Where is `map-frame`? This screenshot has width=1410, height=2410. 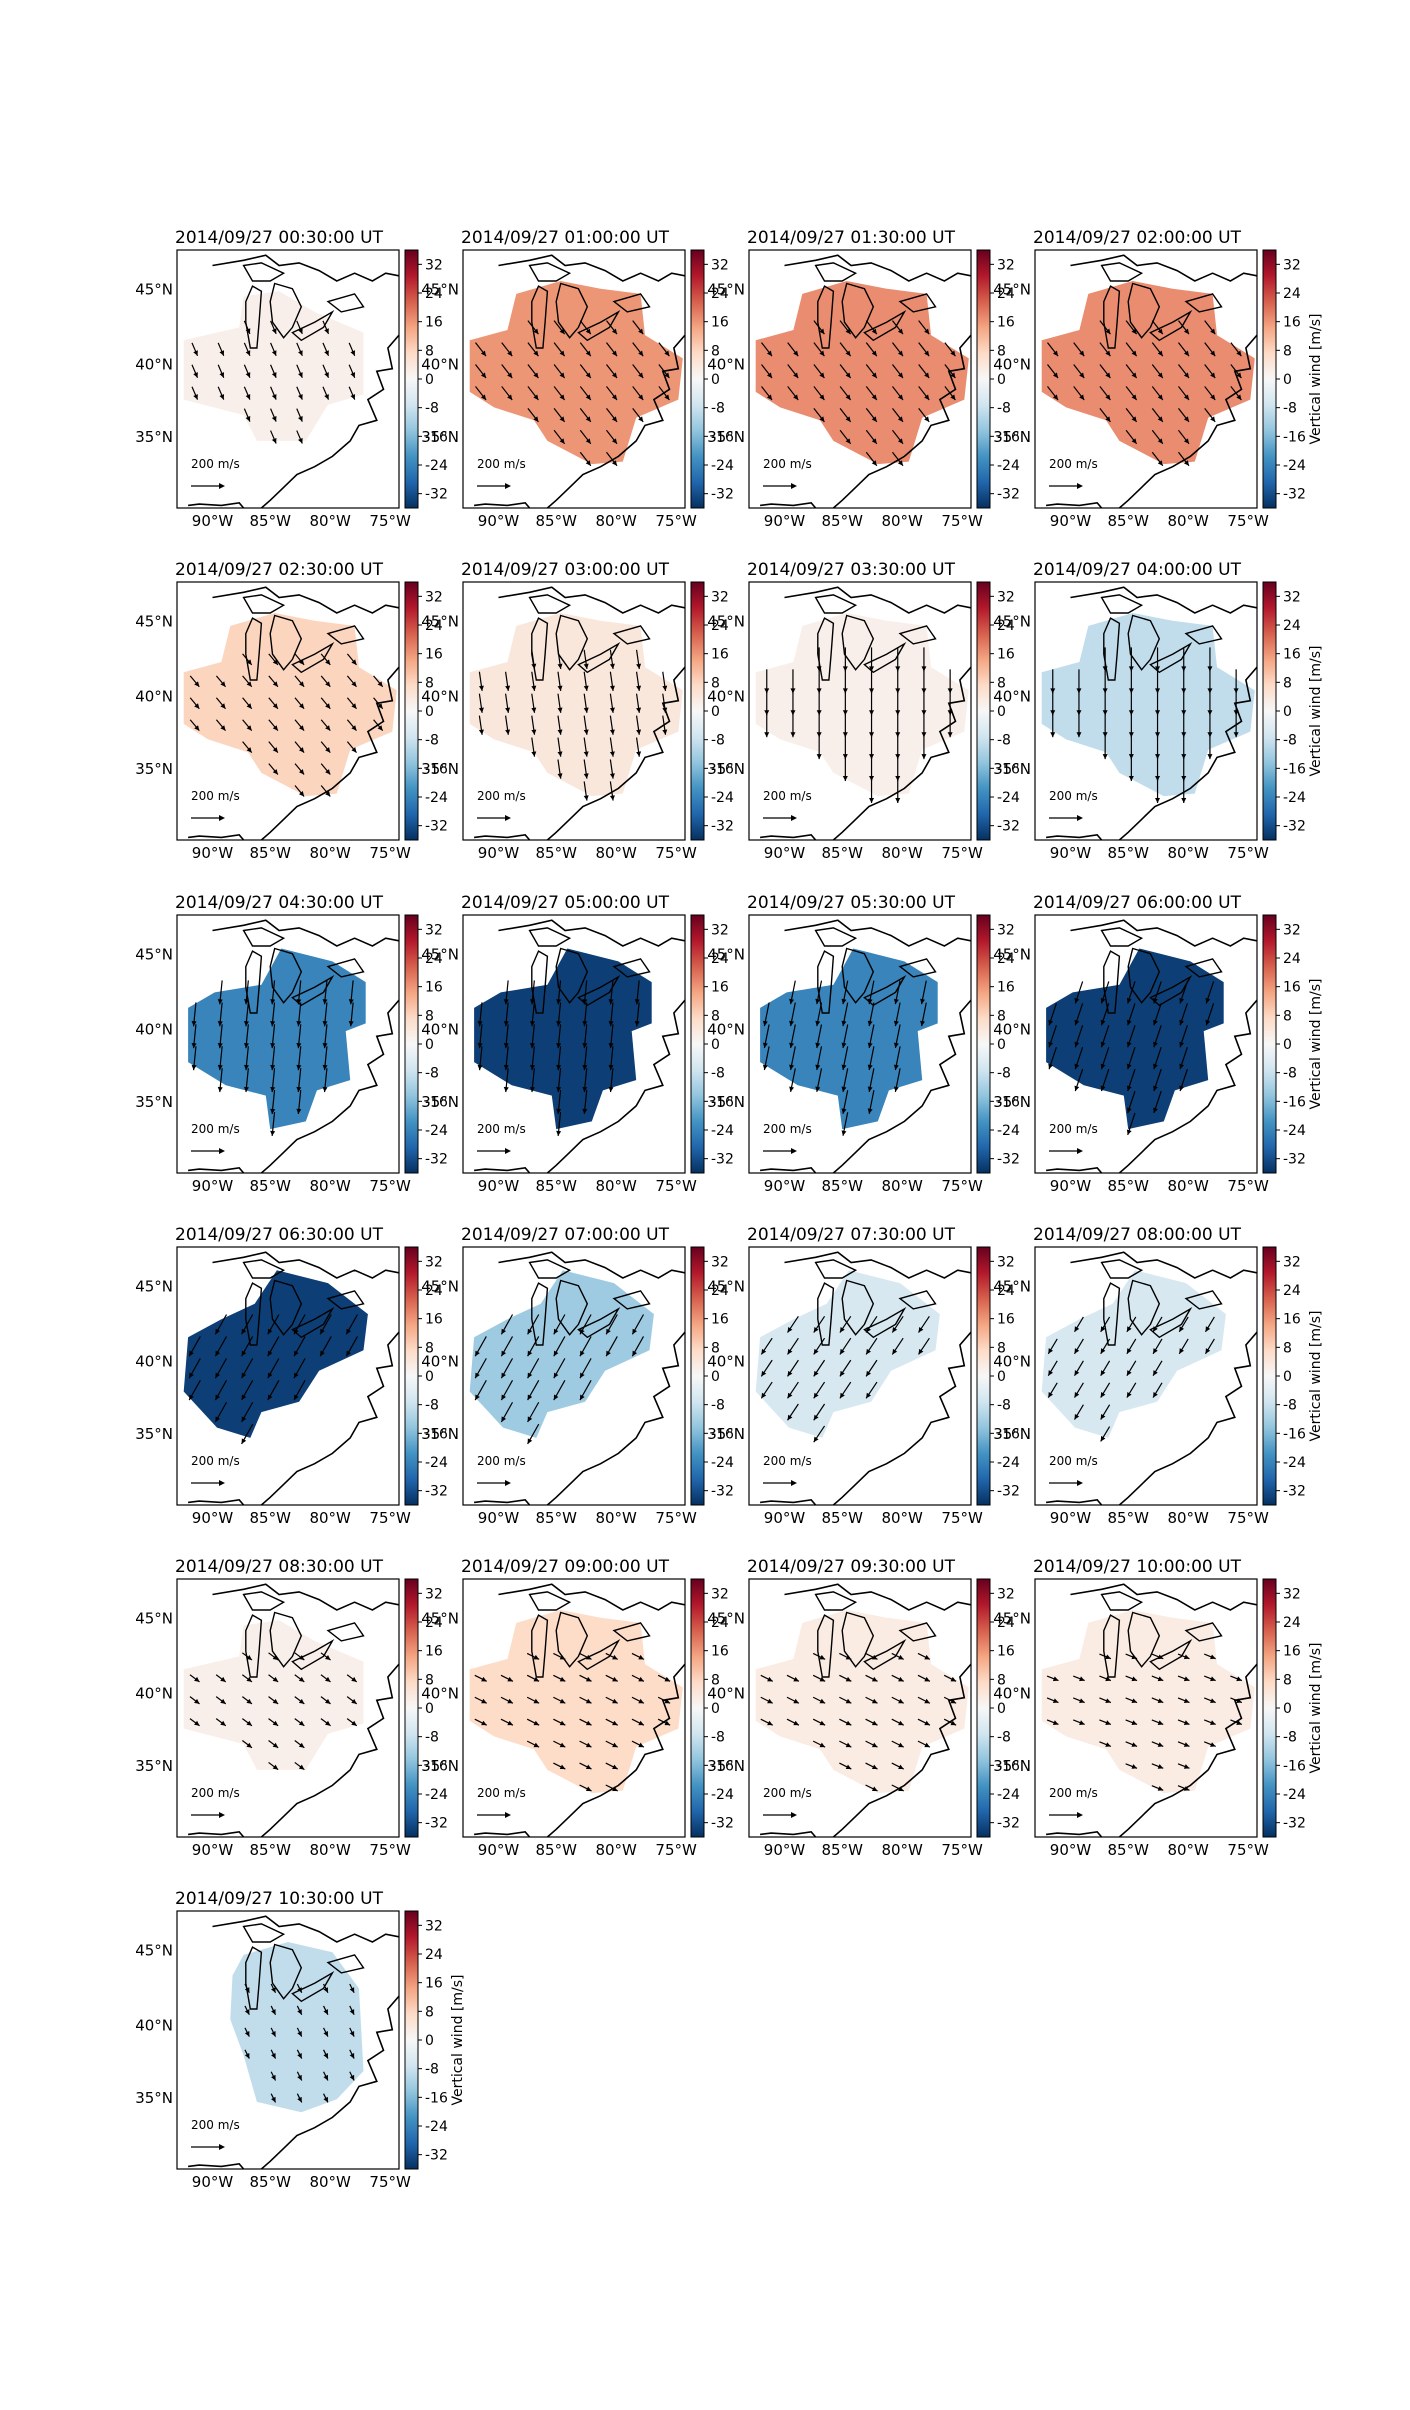 map-frame is located at coordinates (1146, 711).